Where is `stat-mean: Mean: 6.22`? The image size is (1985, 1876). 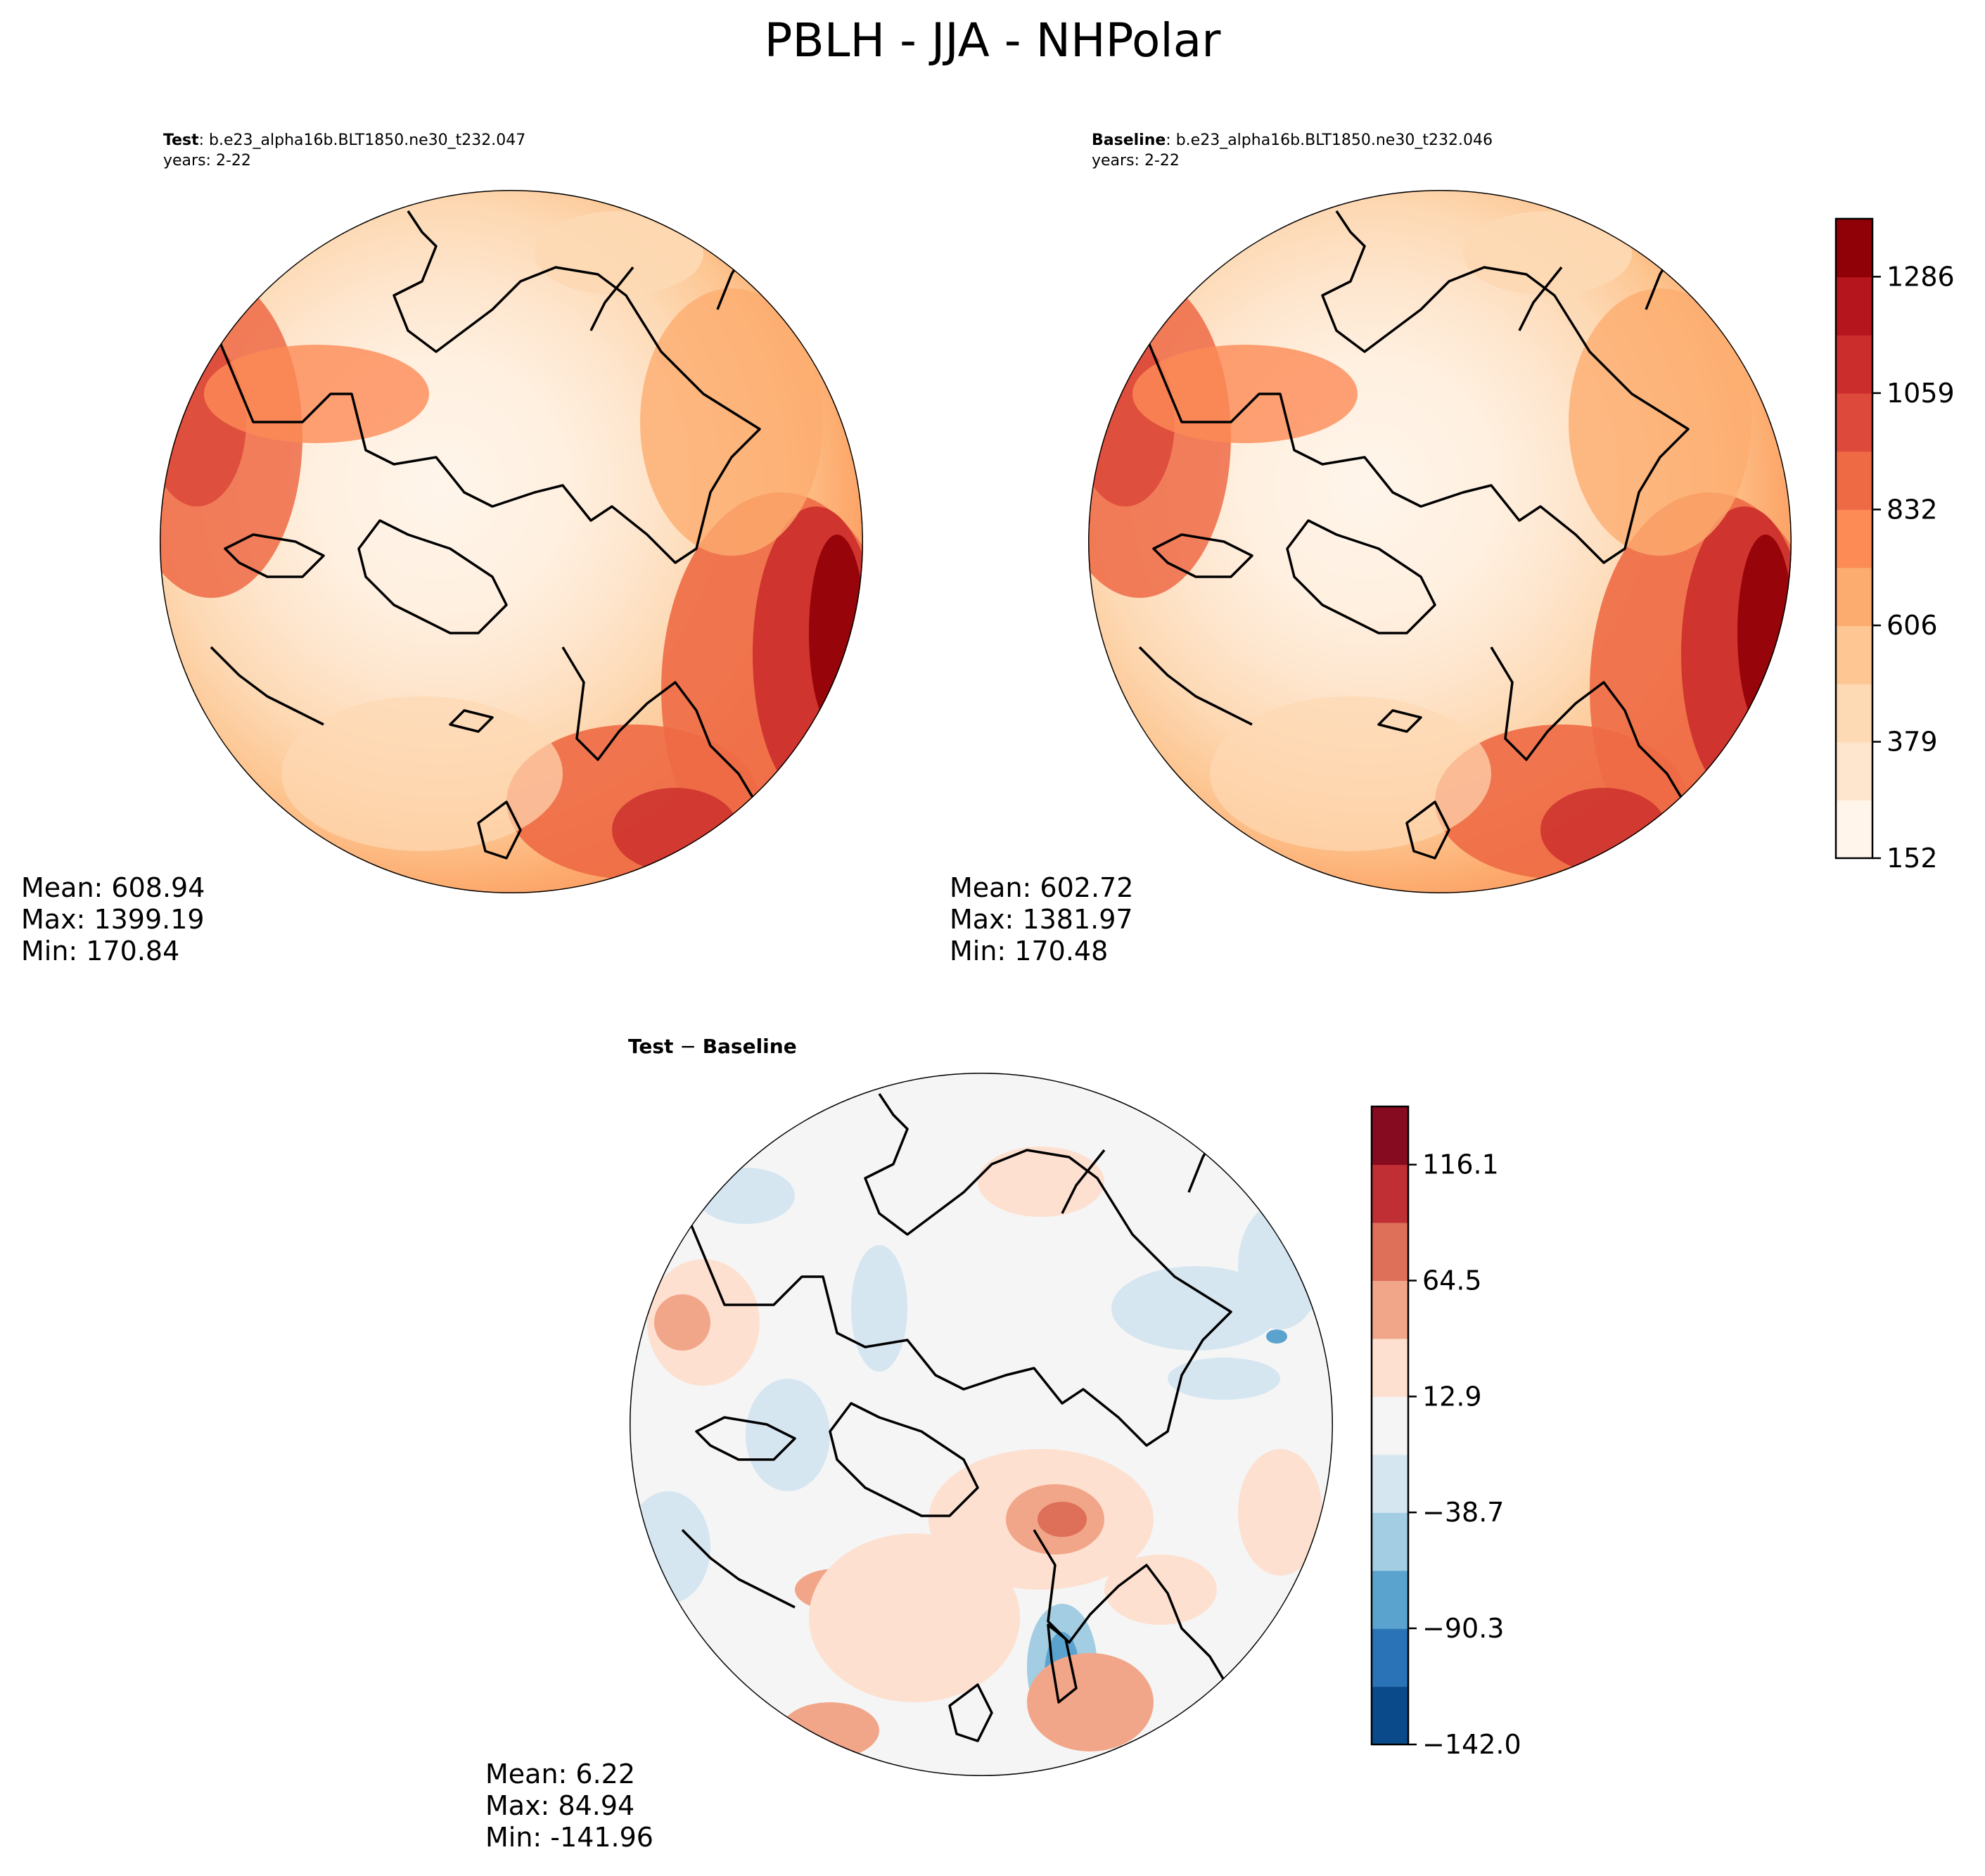
stat-mean: Mean: 6.22 is located at coordinates (560, 1774).